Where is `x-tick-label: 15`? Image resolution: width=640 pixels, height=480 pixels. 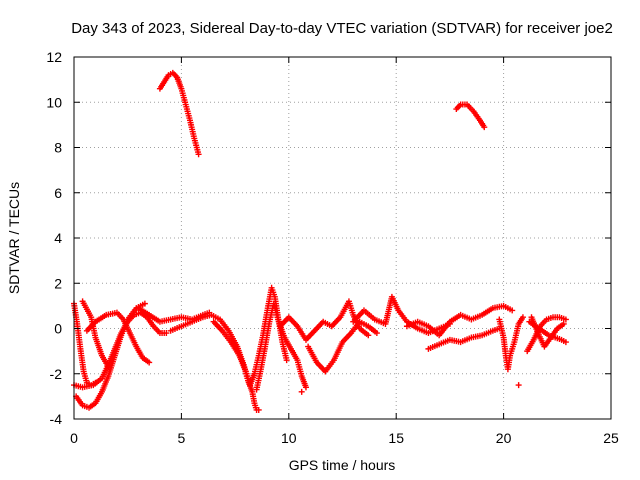
x-tick-label: 15 is located at coordinates (396, 438).